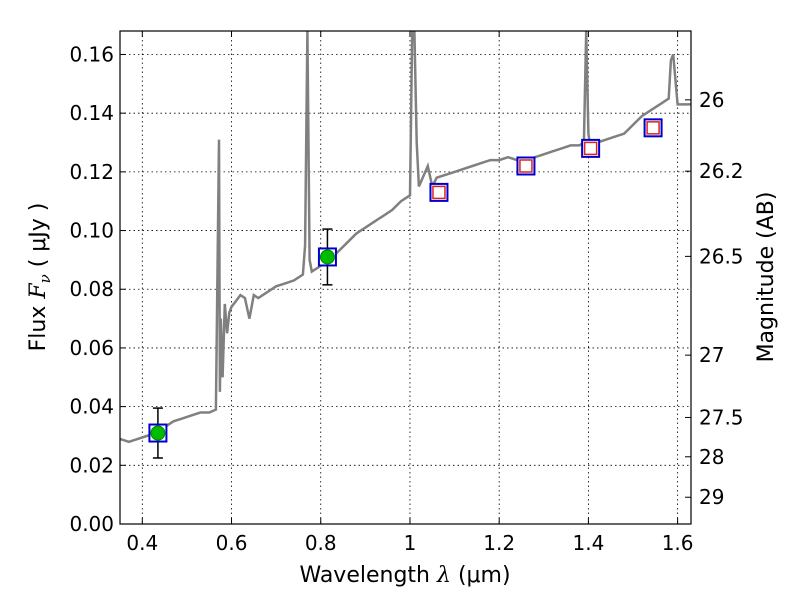 Image resolution: width=800 pixels, height=600 pixels. What do you see at coordinates (91, 465) in the screenshot?
I see `y-tick-label: 0.02` at bounding box center [91, 465].